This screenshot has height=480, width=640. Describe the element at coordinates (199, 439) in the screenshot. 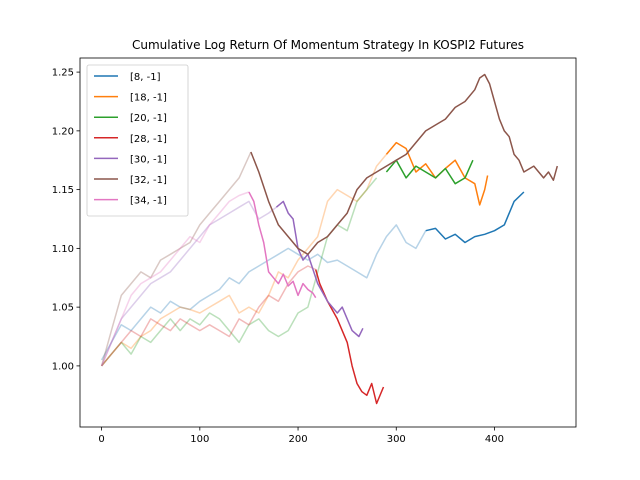

I see `x-tick-label: 100` at that location.